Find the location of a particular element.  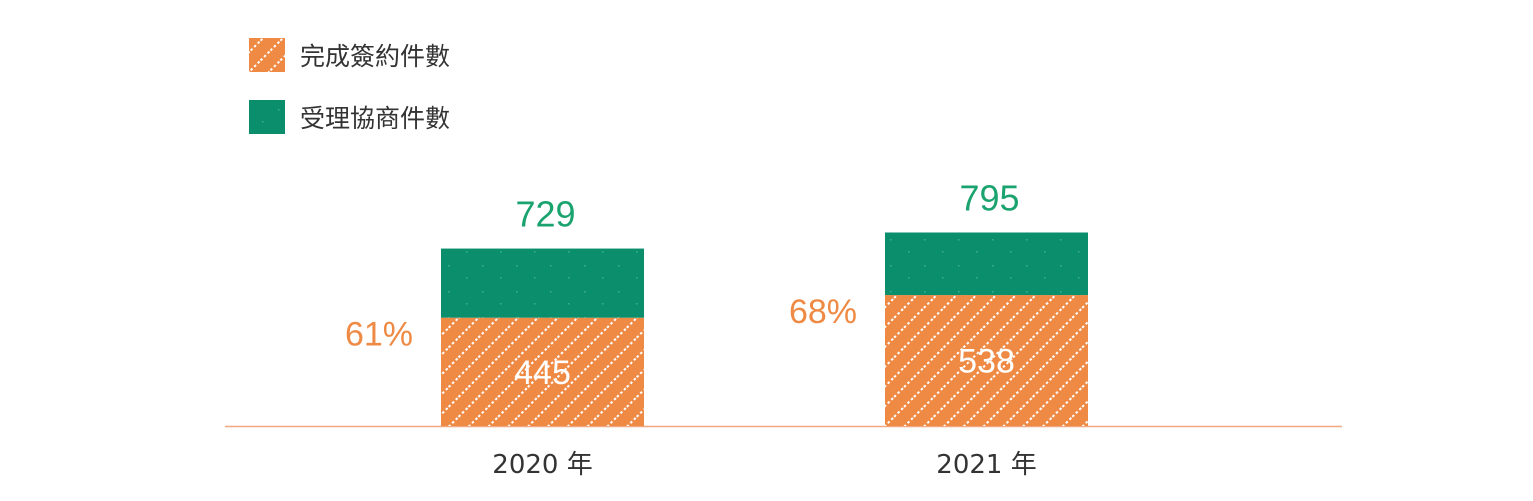

legend-label-0: 完成簽約件數 is located at coordinates (375, 56).